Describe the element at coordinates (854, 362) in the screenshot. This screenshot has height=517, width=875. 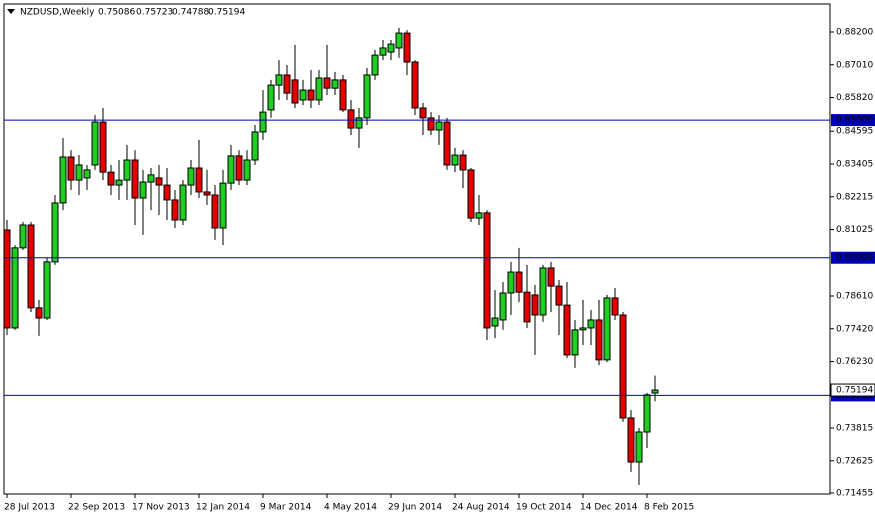
I see `y-tick-label: 0.76230` at that location.